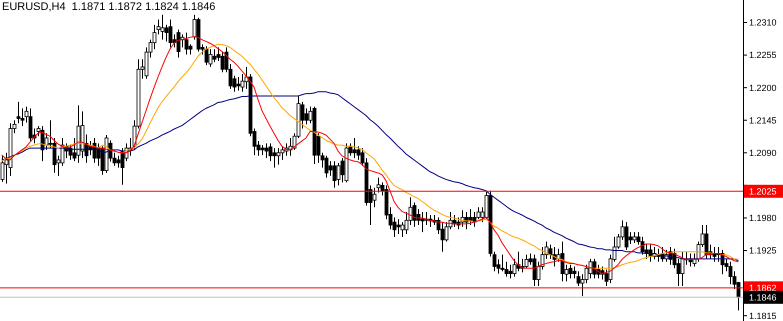 This screenshot has height=321, width=783. Describe the element at coordinates (763, 153) in the screenshot. I see `y-tick-label: 1.2090` at that location.